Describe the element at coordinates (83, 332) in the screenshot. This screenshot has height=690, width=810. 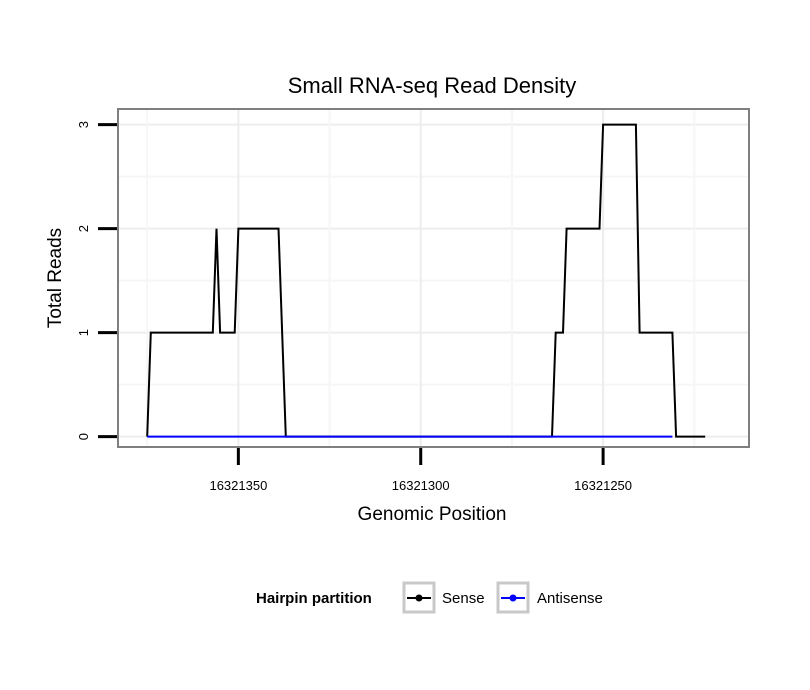
I see `y-tick-label-1: 1` at that location.